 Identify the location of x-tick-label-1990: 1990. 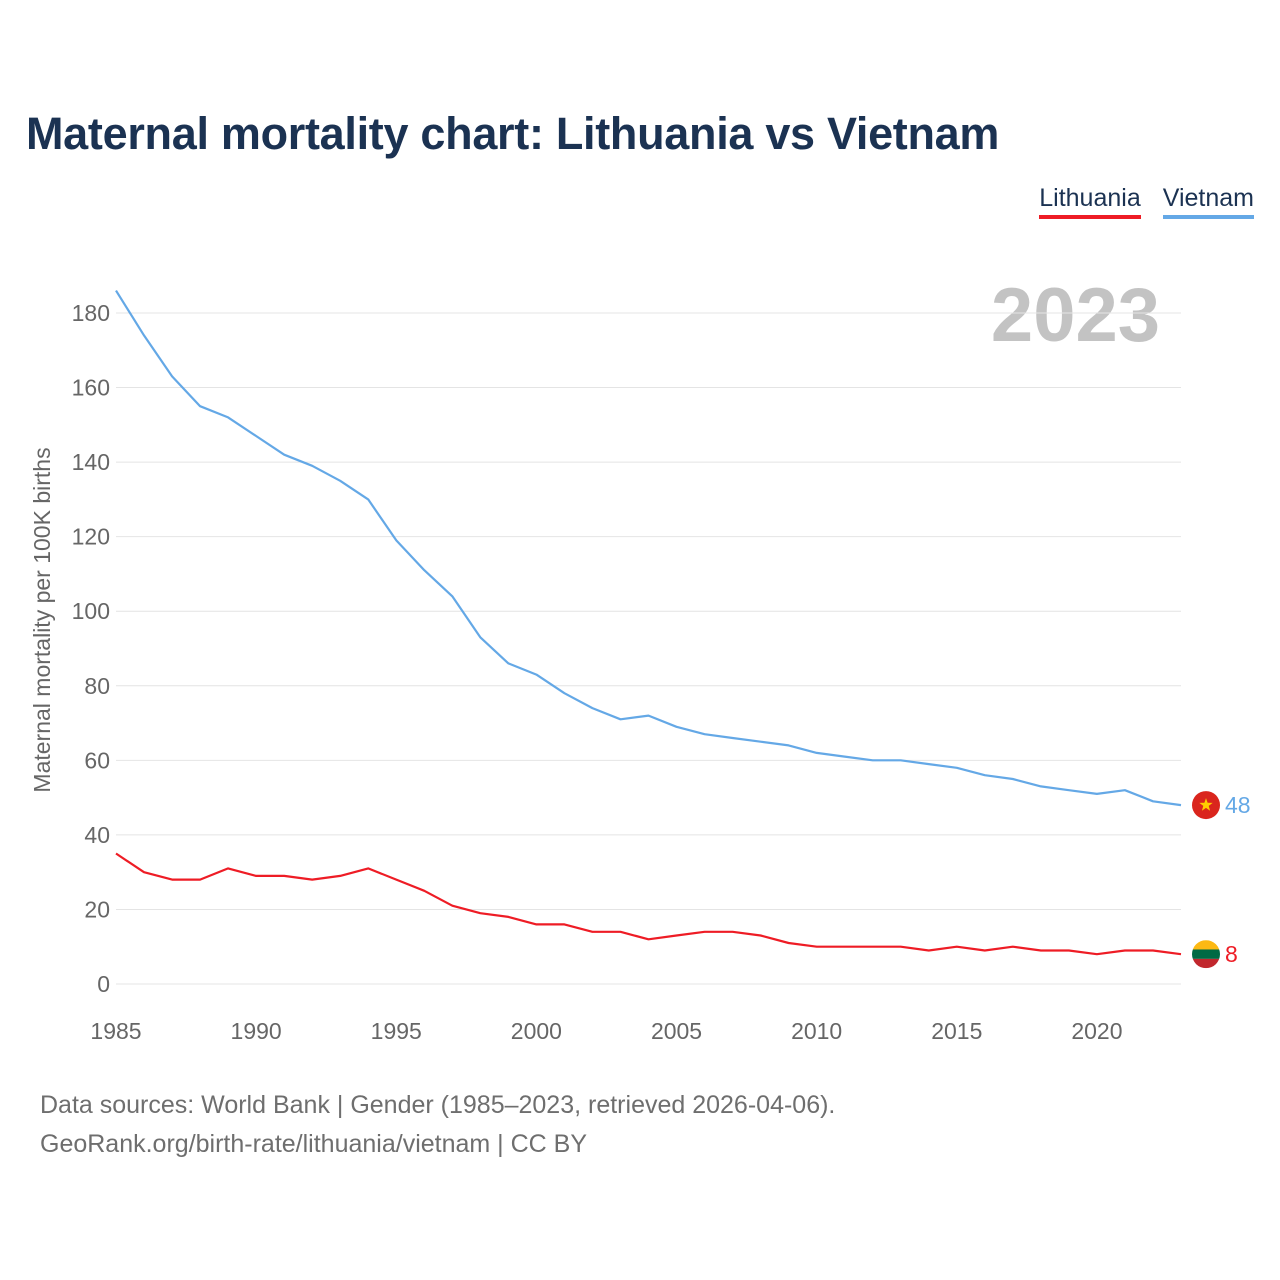
(256, 1031).